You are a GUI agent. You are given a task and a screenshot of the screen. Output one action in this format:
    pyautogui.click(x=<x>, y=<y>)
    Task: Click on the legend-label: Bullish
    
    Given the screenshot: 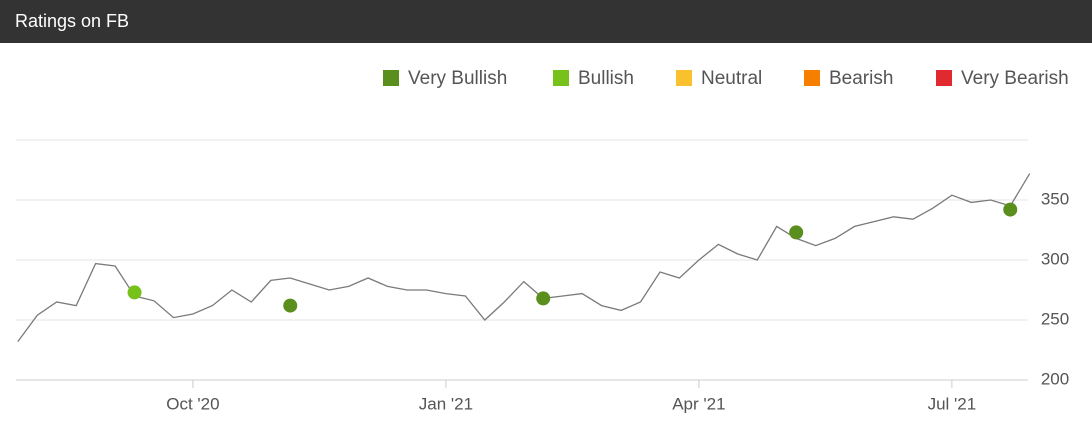 What is the action you would take?
    pyautogui.click(x=606, y=78)
    